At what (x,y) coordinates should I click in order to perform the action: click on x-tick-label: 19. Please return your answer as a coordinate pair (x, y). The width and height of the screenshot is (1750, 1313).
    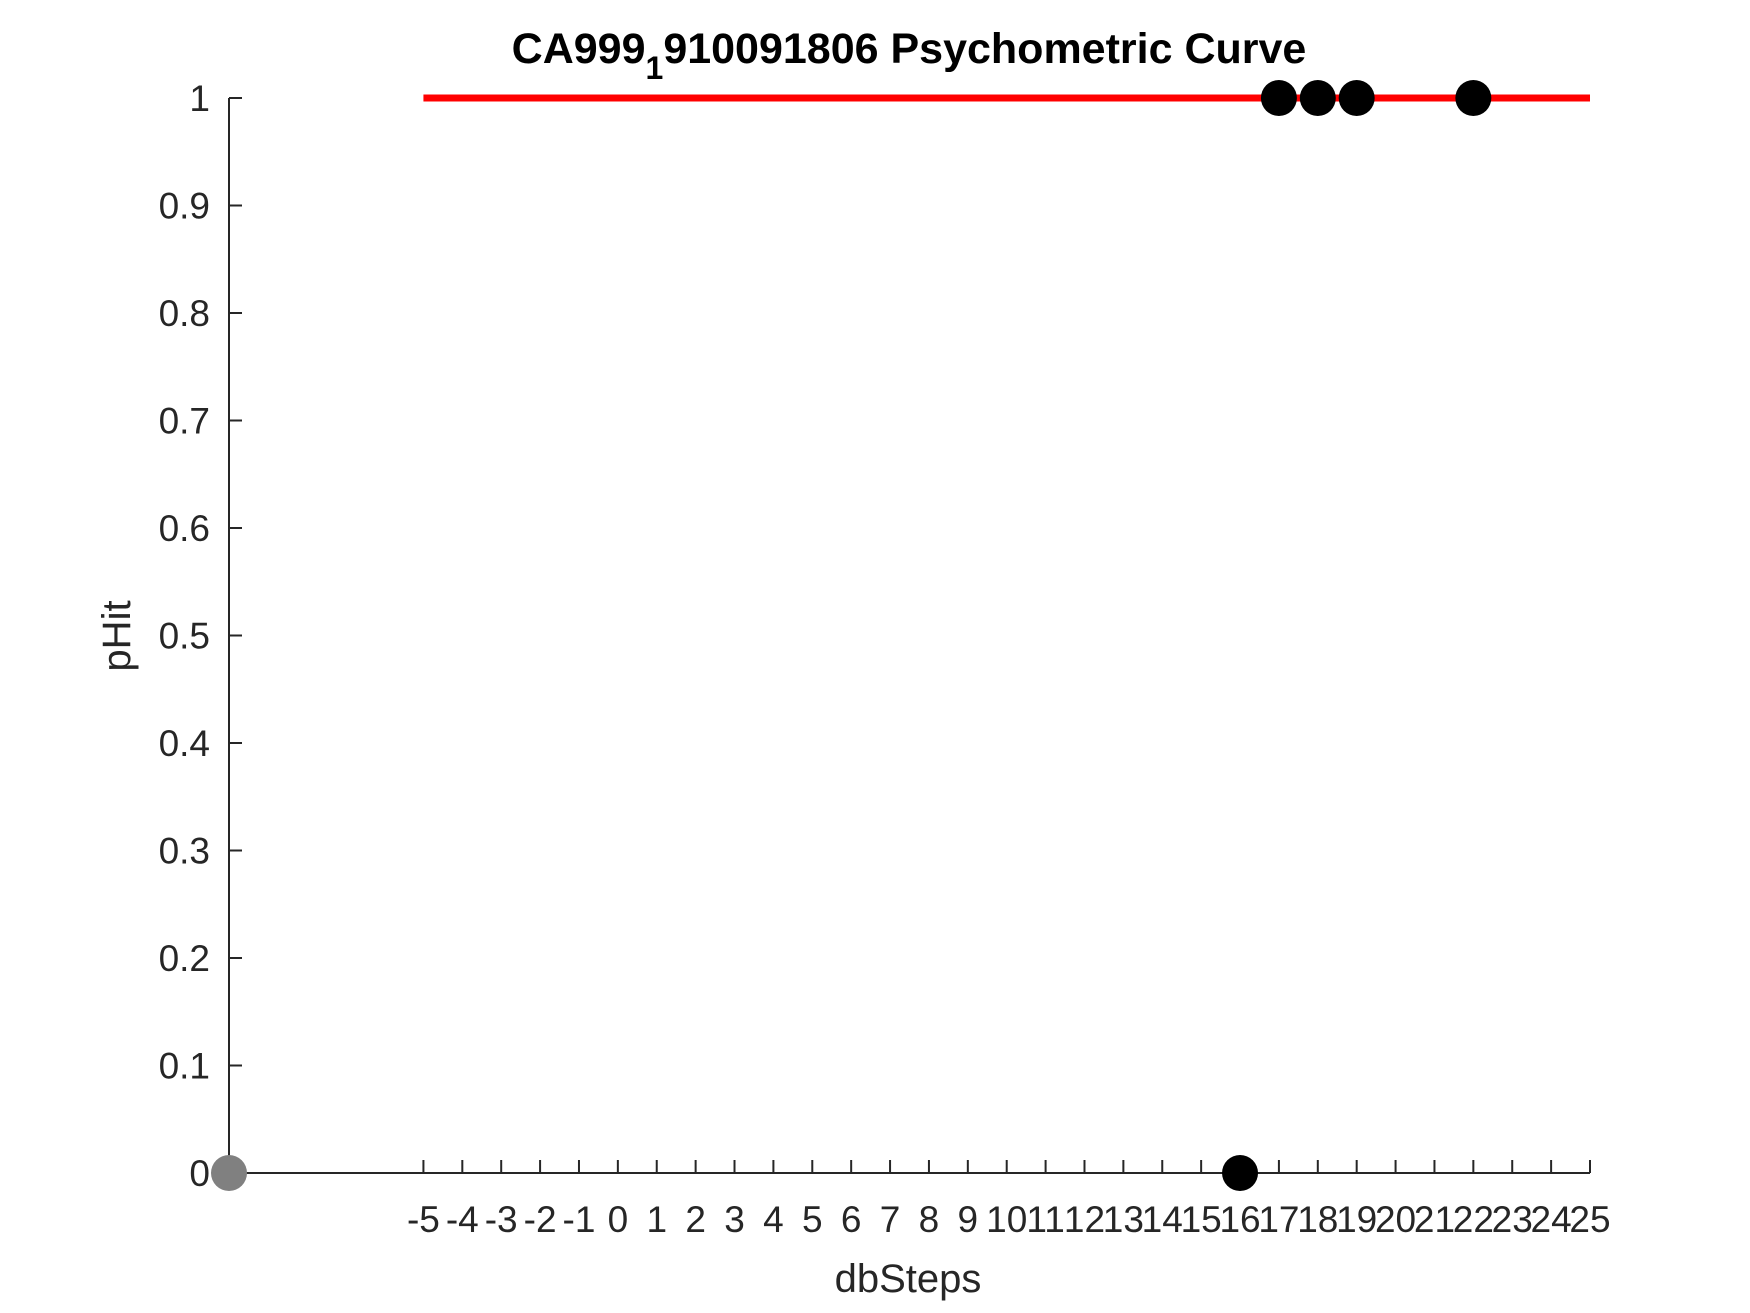
    Looking at the image, I should click on (1356, 1219).